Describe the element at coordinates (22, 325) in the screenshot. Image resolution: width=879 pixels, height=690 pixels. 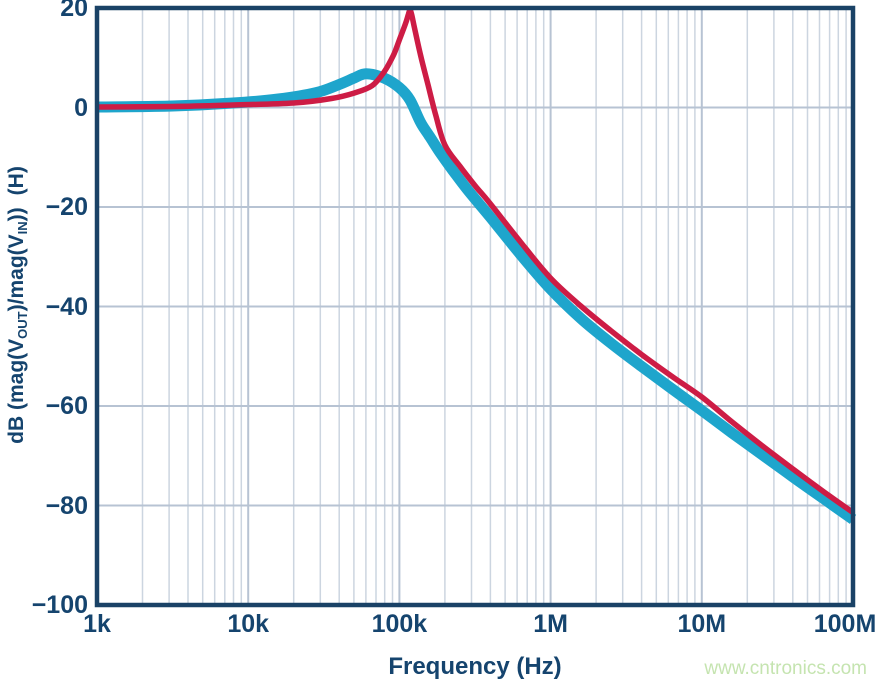
I see `y-axis-label-sub-out: OUT` at that location.